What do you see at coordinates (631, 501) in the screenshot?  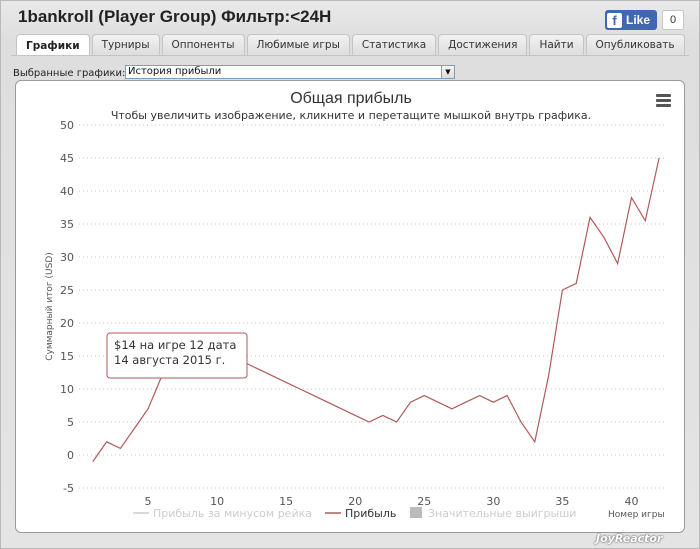 I see `x-tick-label: 40` at bounding box center [631, 501].